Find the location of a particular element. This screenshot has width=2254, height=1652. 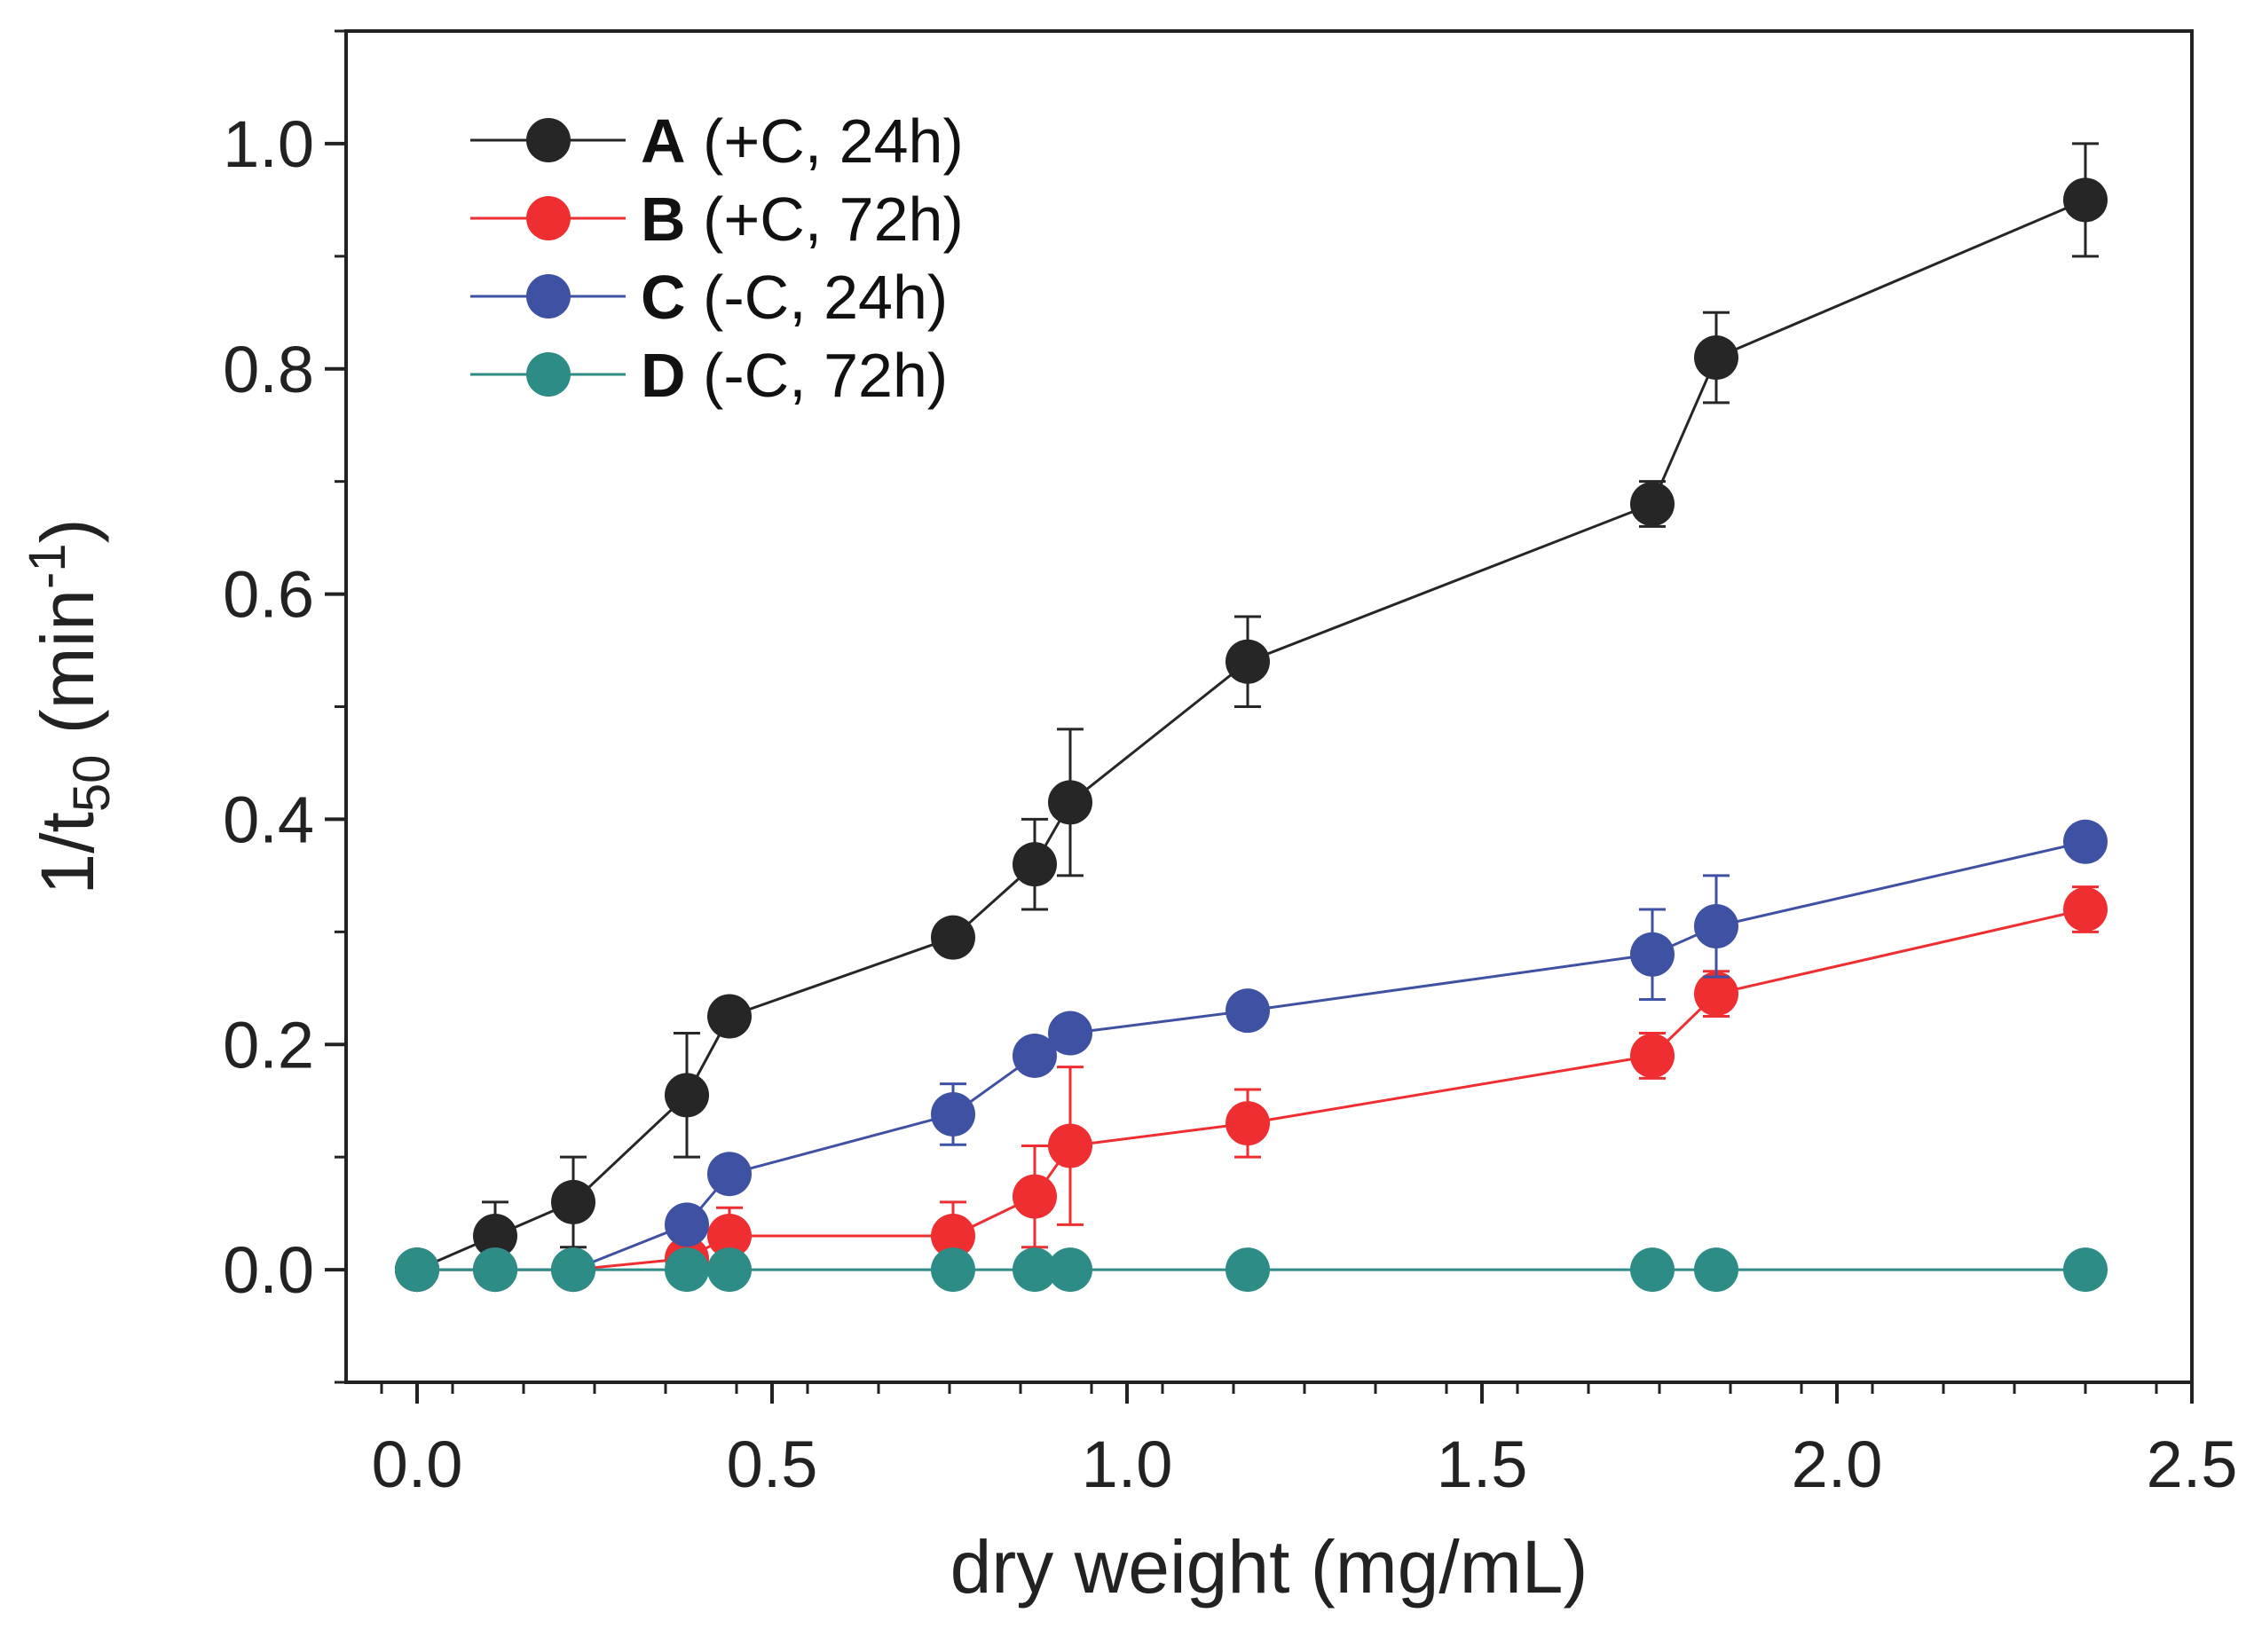

legend-detail: (+C, 72h) is located at coordinates (825, 219).